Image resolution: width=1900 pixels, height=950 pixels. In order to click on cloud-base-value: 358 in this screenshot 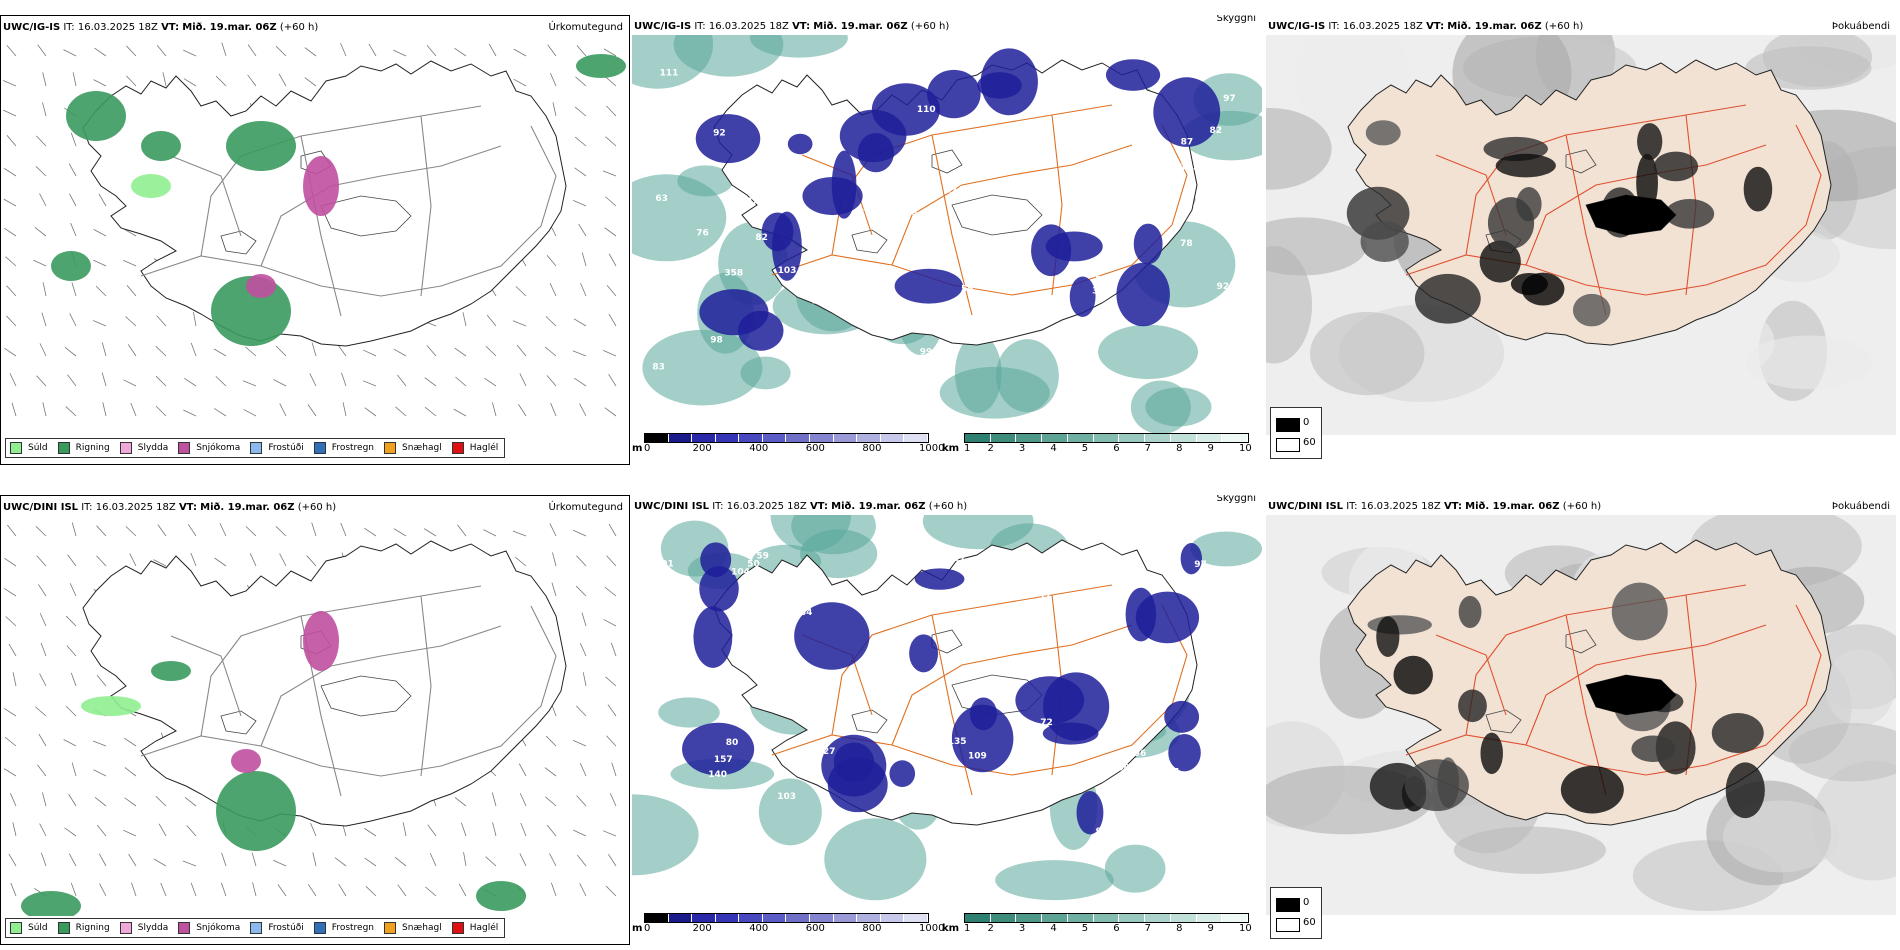, I will do `click(733, 274)`.